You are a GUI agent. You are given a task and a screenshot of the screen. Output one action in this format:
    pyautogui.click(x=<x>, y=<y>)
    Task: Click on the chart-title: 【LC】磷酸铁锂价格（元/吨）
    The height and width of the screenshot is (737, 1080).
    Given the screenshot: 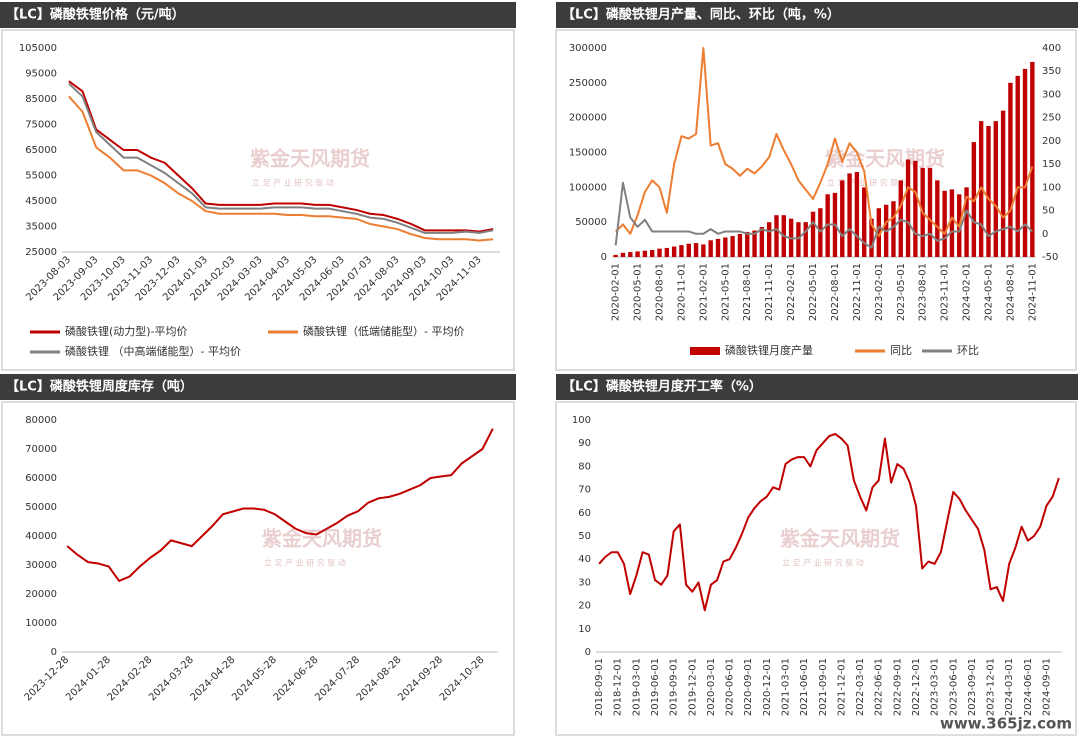 What is the action you would take?
    pyautogui.click(x=95, y=15)
    